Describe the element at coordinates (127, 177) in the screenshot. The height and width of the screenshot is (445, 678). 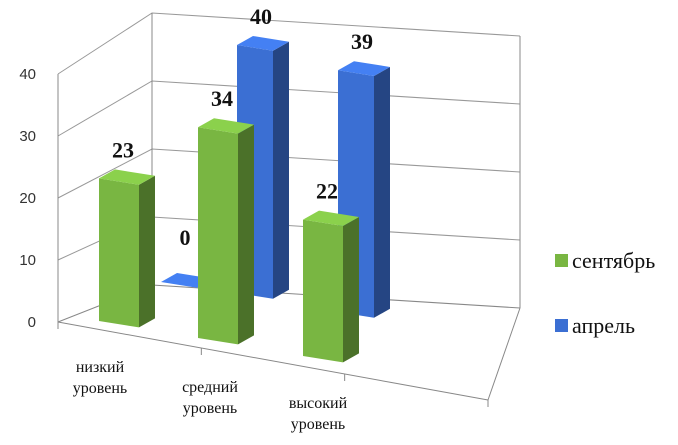
I see `bar-sentyabr-0-top` at that location.